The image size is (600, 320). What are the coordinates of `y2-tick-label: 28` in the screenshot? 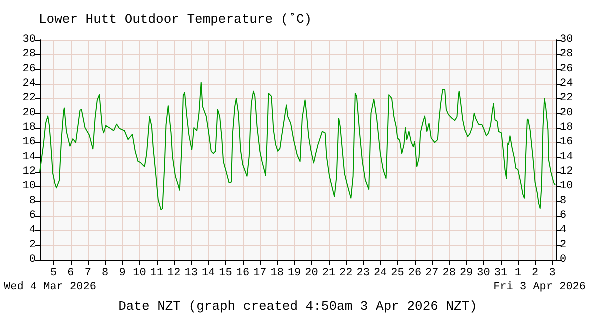 It's located at (567, 54).